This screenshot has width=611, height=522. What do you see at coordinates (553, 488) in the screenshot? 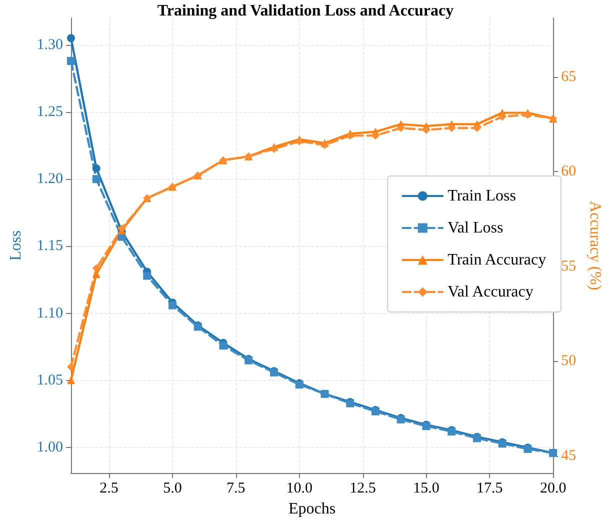
I see `x-tick-label: 20.0` at bounding box center [553, 488].